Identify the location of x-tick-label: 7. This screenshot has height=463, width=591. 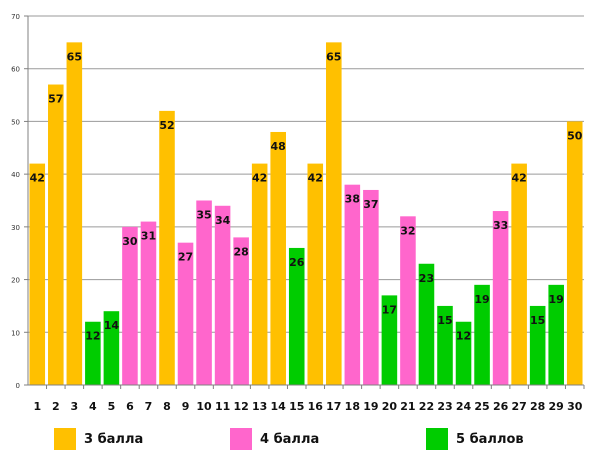
(149, 406).